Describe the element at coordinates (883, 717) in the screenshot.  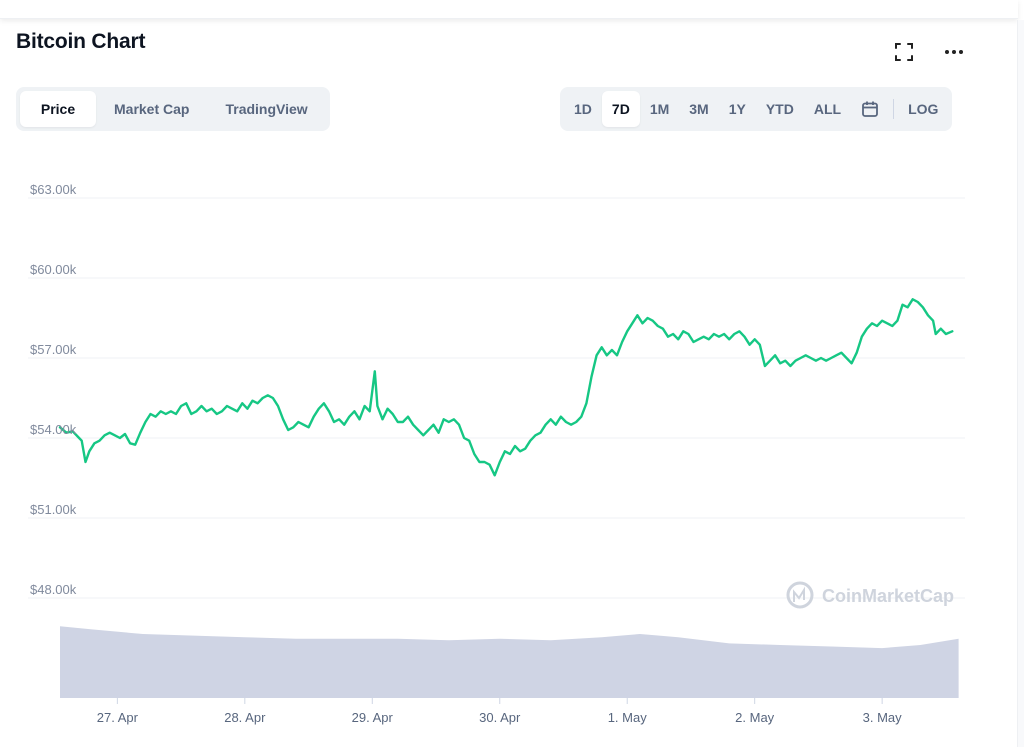
I see `x-tick-label: 3. May` at that location.